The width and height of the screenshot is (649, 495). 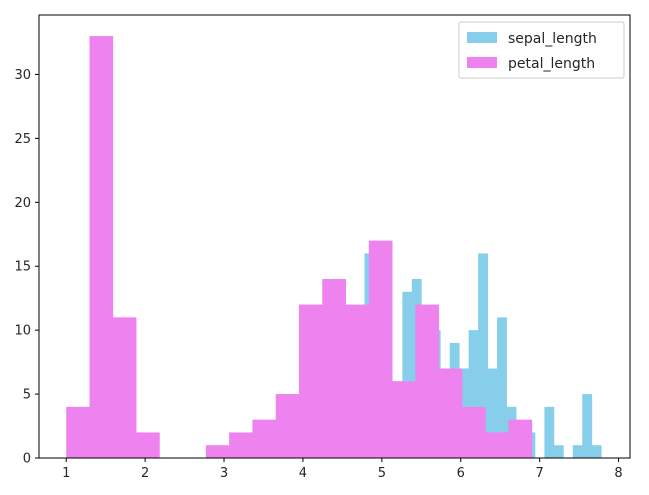 I want to click on legend-swatch-petal-length, so click(x=482, y=62).